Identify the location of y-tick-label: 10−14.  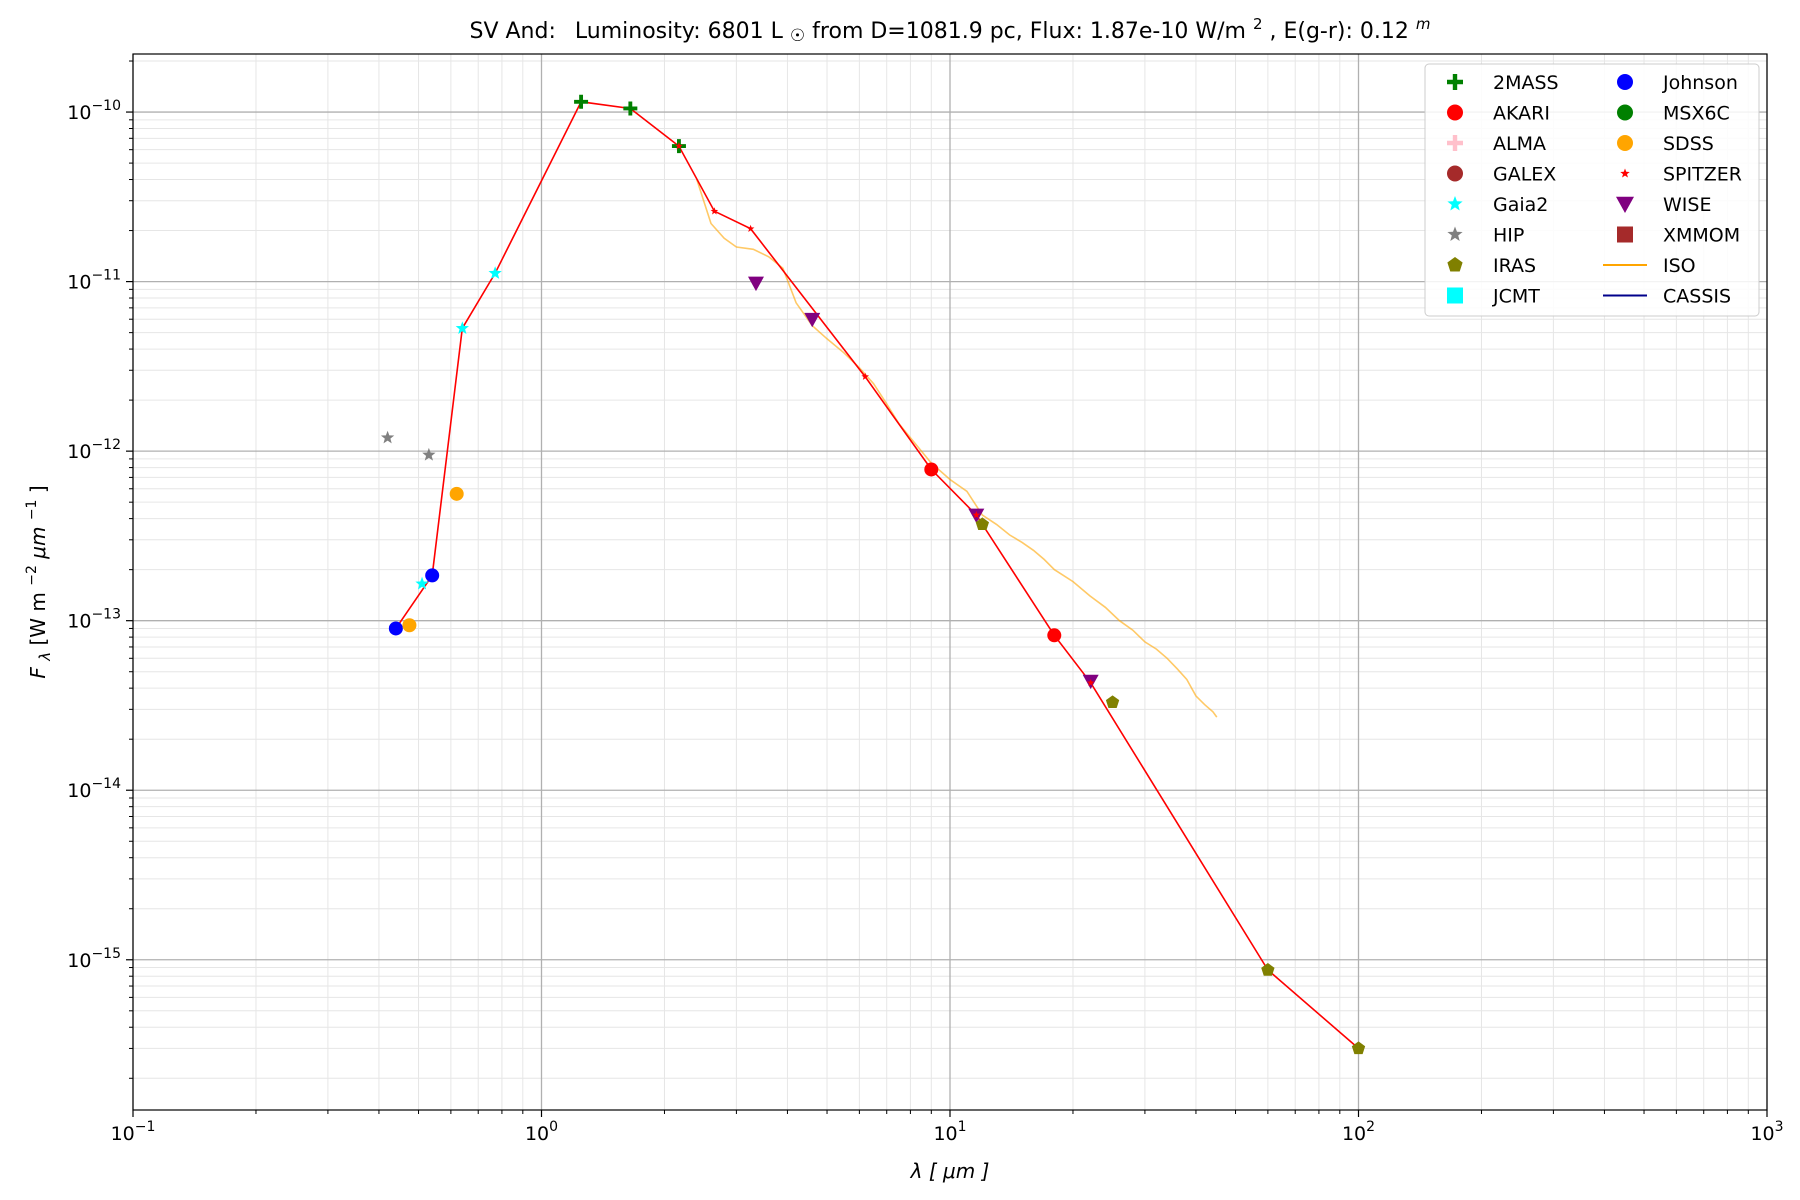
(94, 789).